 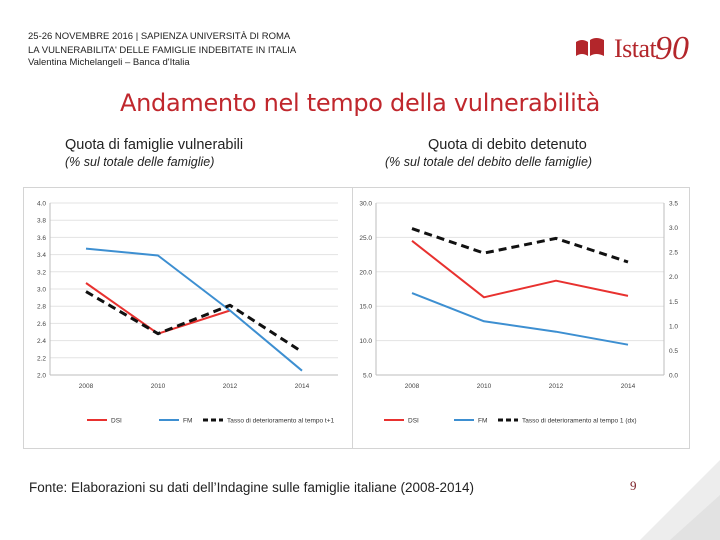 I want to click on y-tick-label: 3.0, so click(x=41, y=290).